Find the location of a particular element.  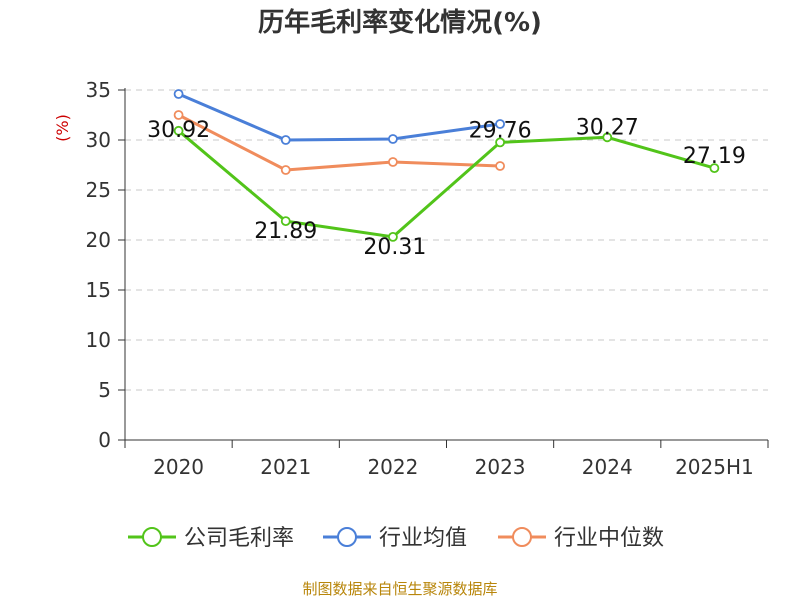

y-tick-label: 10 is located at coordinates (98, 340).